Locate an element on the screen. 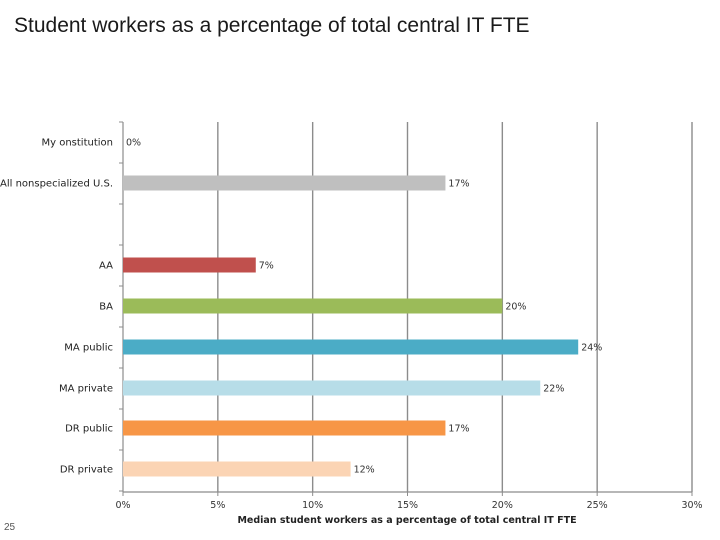 The height and width of the screenshot is (540, 720). x-tick-label: 5% is located at coordinates (217, 505).